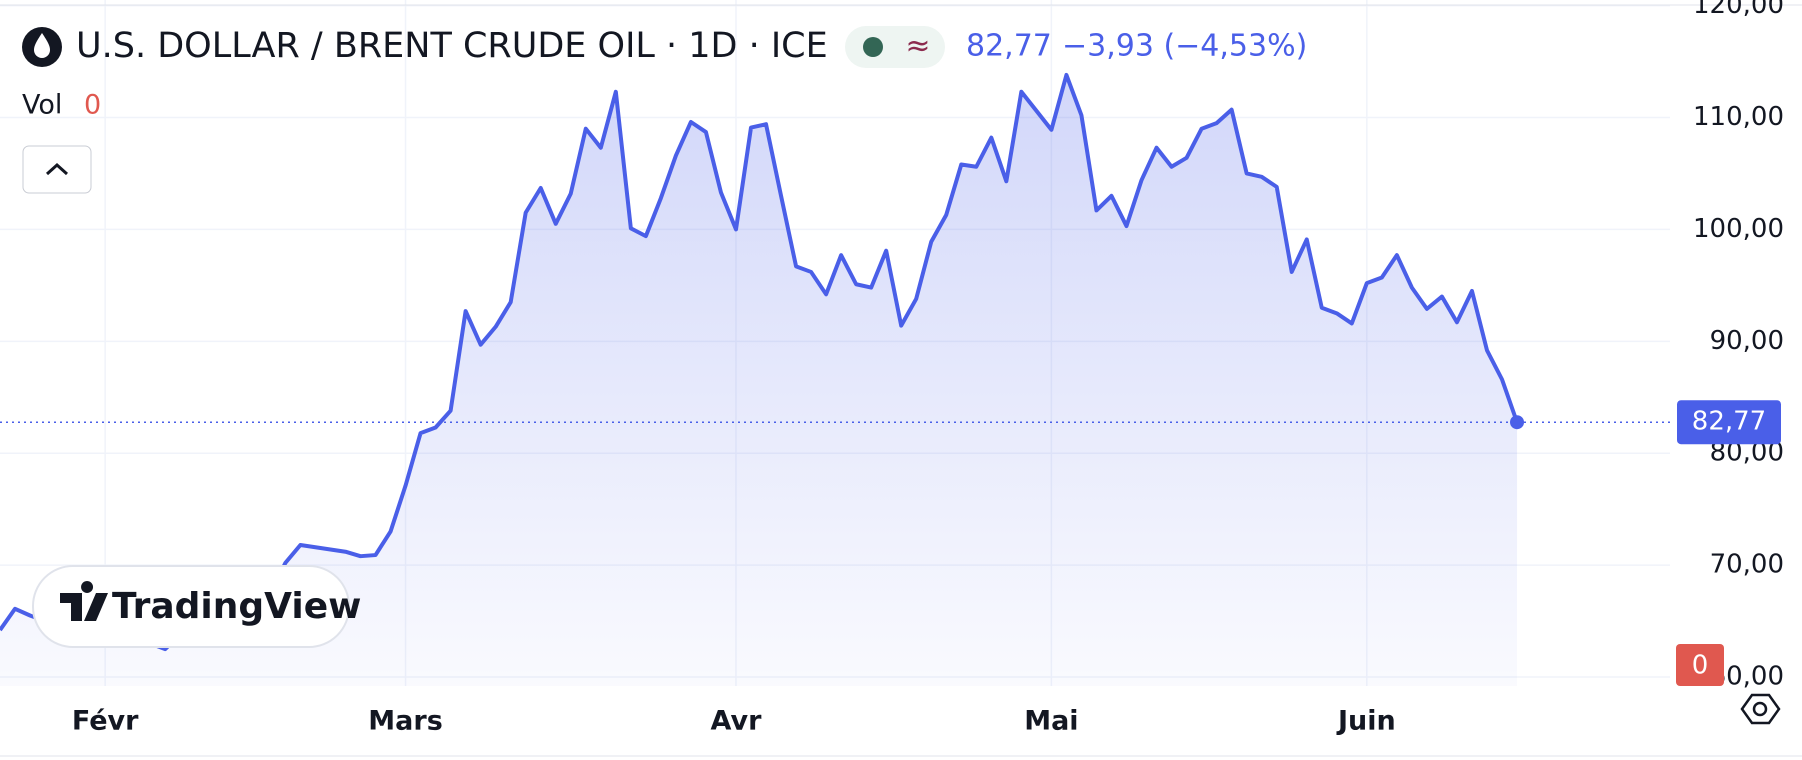 The image size is (1802, 760). What do you see at coordinates (1738, 10) in the screenshot?
I see `y-tick-label: 120,00` at bounding box center [1738, 10].